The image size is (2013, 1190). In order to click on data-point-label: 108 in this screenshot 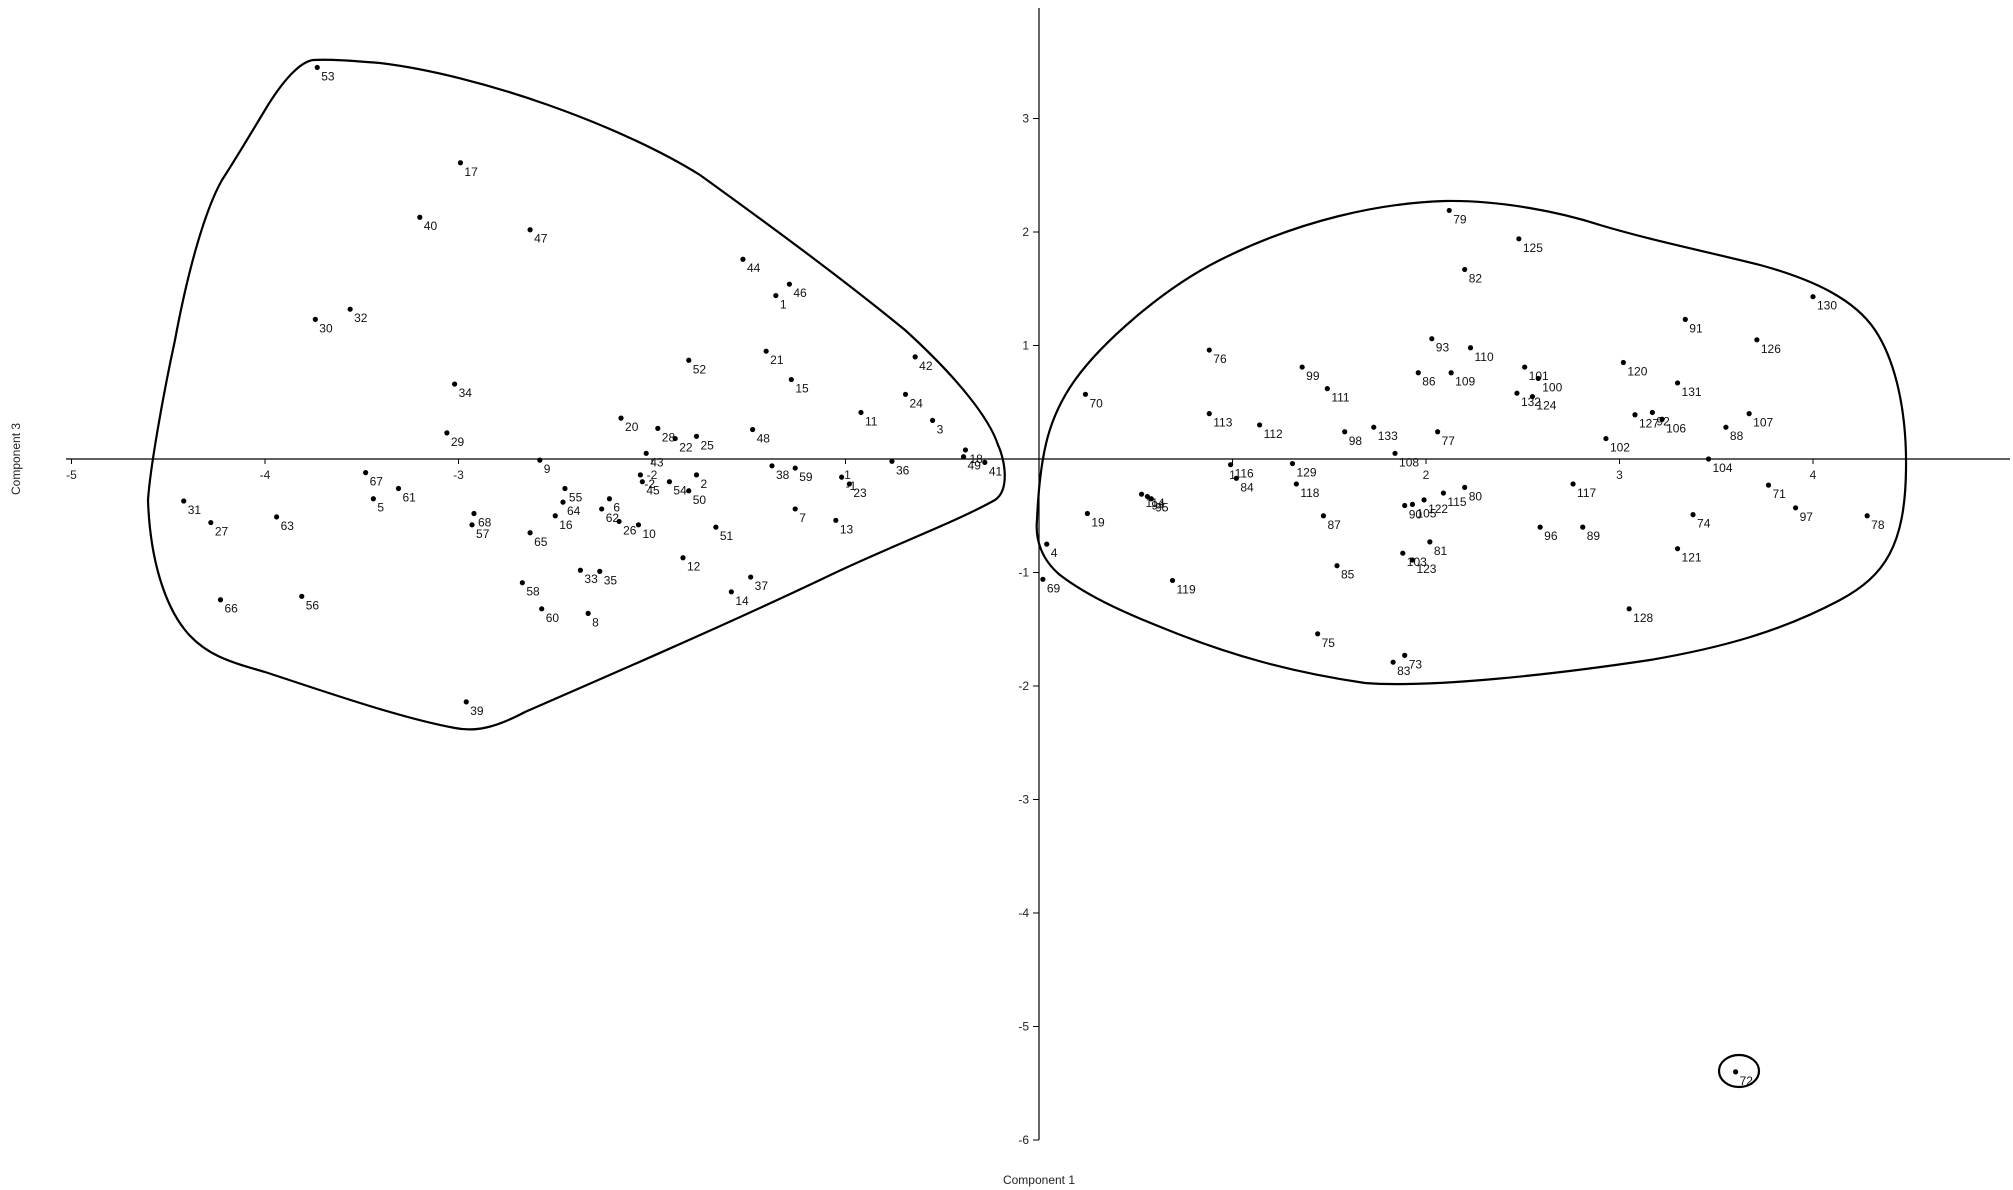, I will do `click(1409, 462)`.